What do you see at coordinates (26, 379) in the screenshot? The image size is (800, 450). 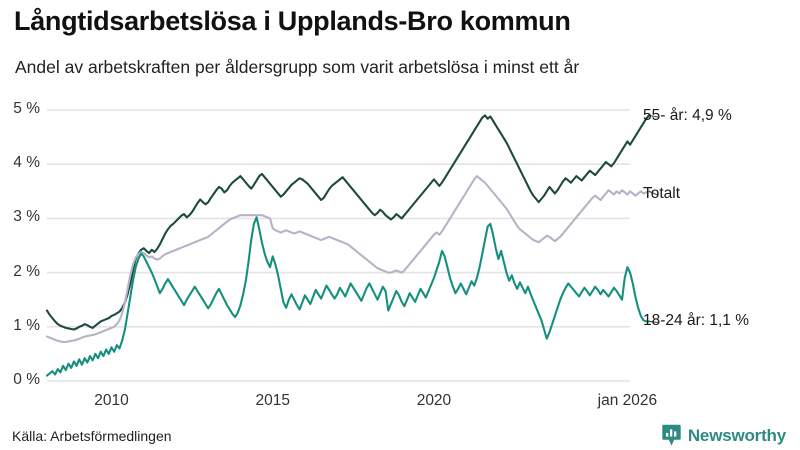 I see `y-tick-label: 0 %` at bounding box center [26, 379].